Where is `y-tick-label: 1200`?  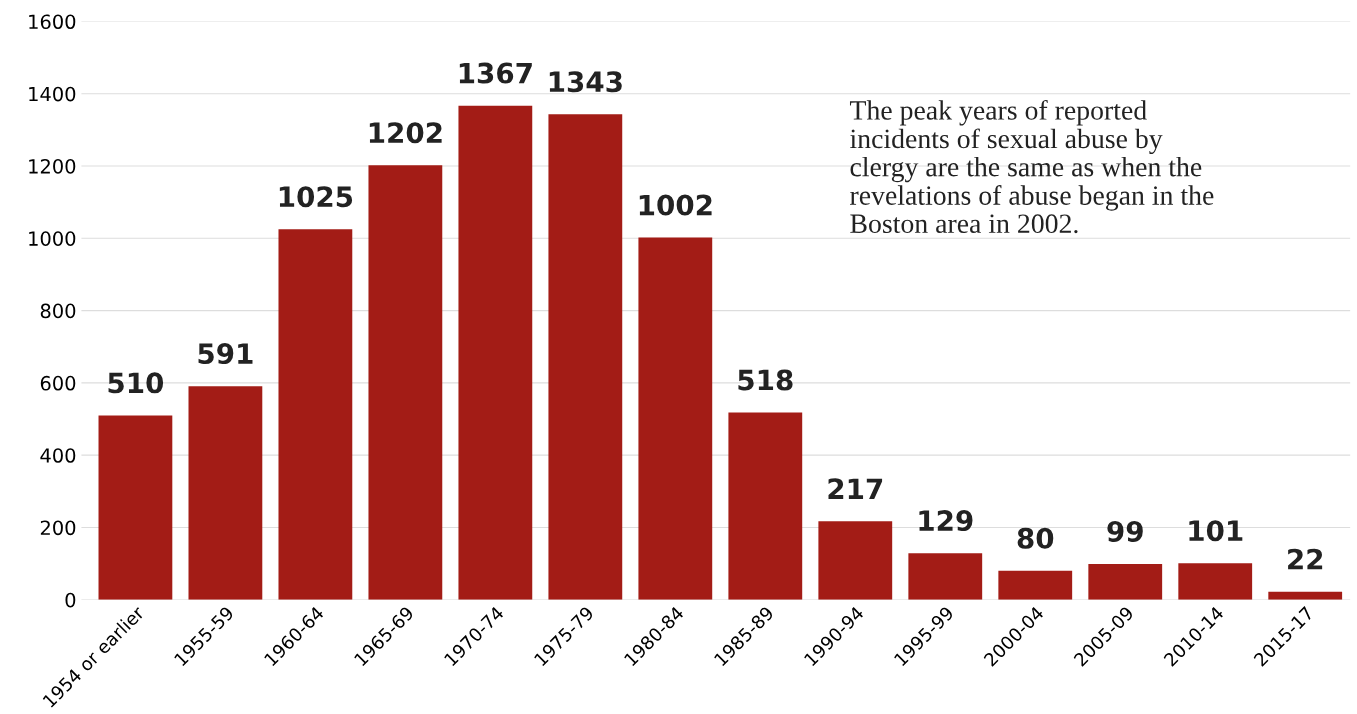
y-tick-label: 1200 is located at coordinates (52, 166).